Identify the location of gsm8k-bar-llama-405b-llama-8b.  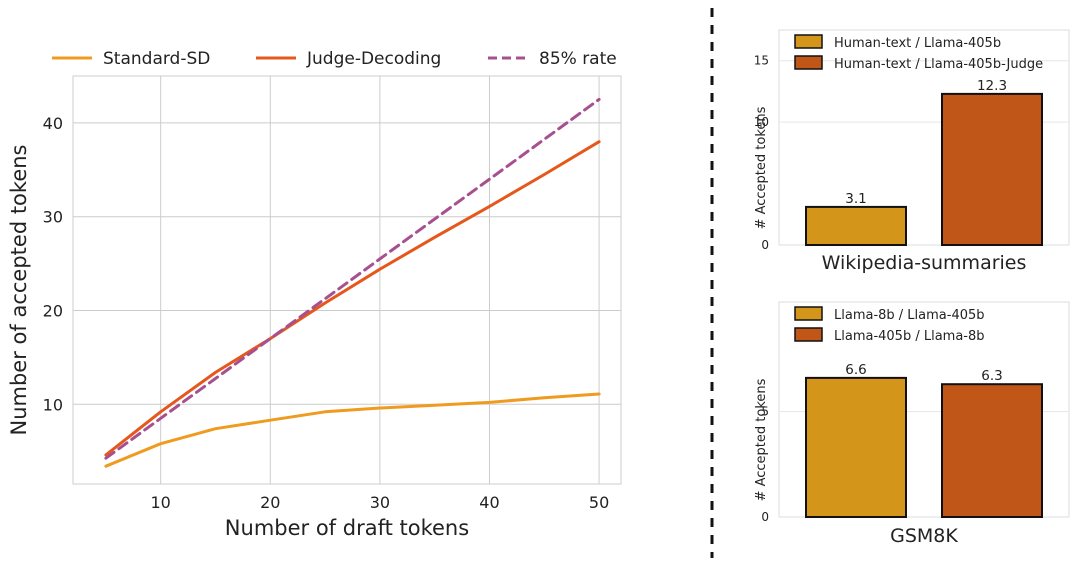
(992, 450).